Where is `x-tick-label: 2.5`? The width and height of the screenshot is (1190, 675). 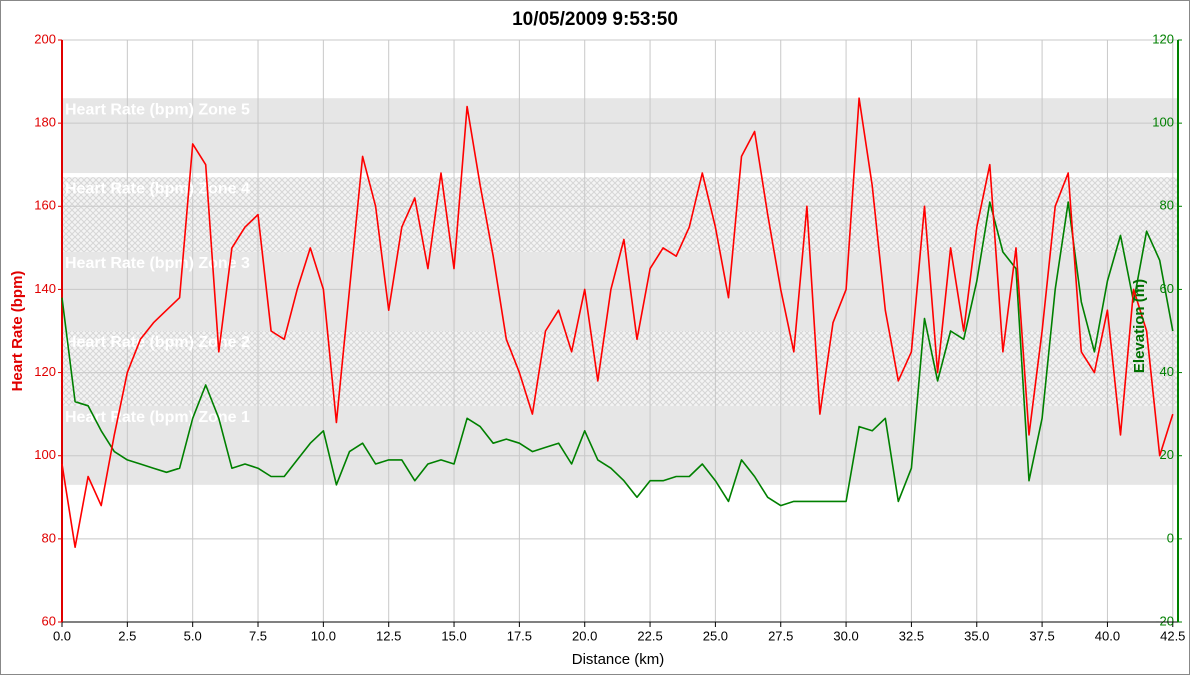 x-tick-label: 2.5 is located at coordinates (127, 635).